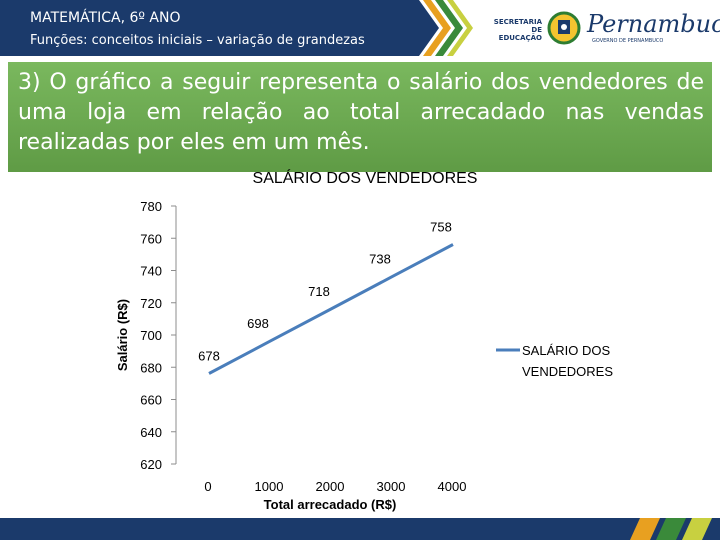 The height and width of the screenshot is (540, 720). I want to click on data-label: 758, so click(441, 226).